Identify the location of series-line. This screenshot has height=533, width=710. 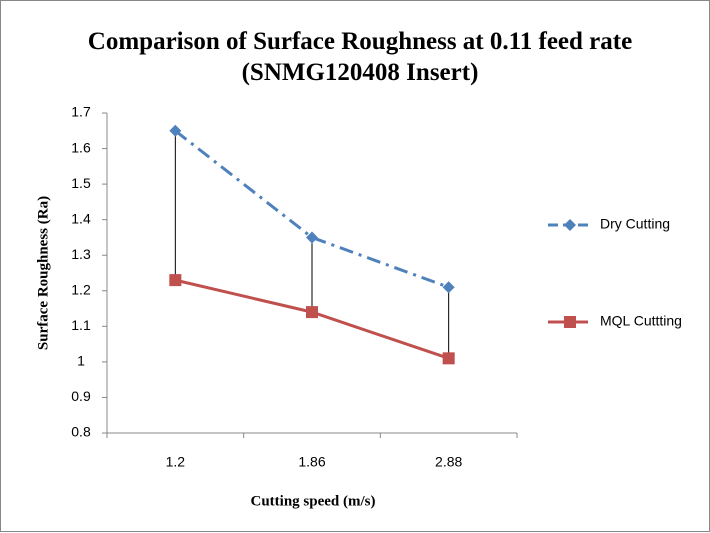
(312, 209).